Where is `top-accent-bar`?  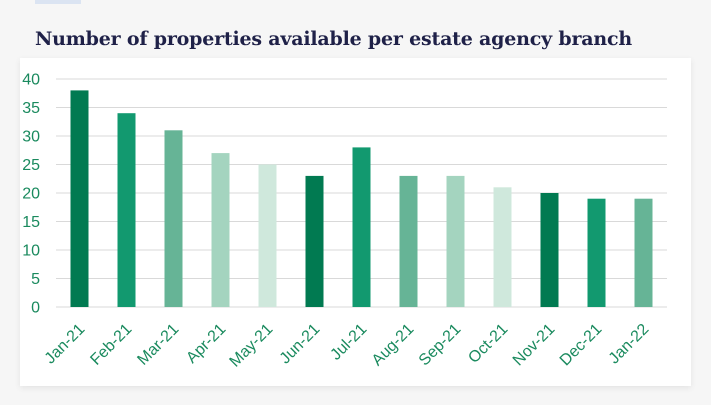 top-accent-bar is located at coordinates (58, 2).